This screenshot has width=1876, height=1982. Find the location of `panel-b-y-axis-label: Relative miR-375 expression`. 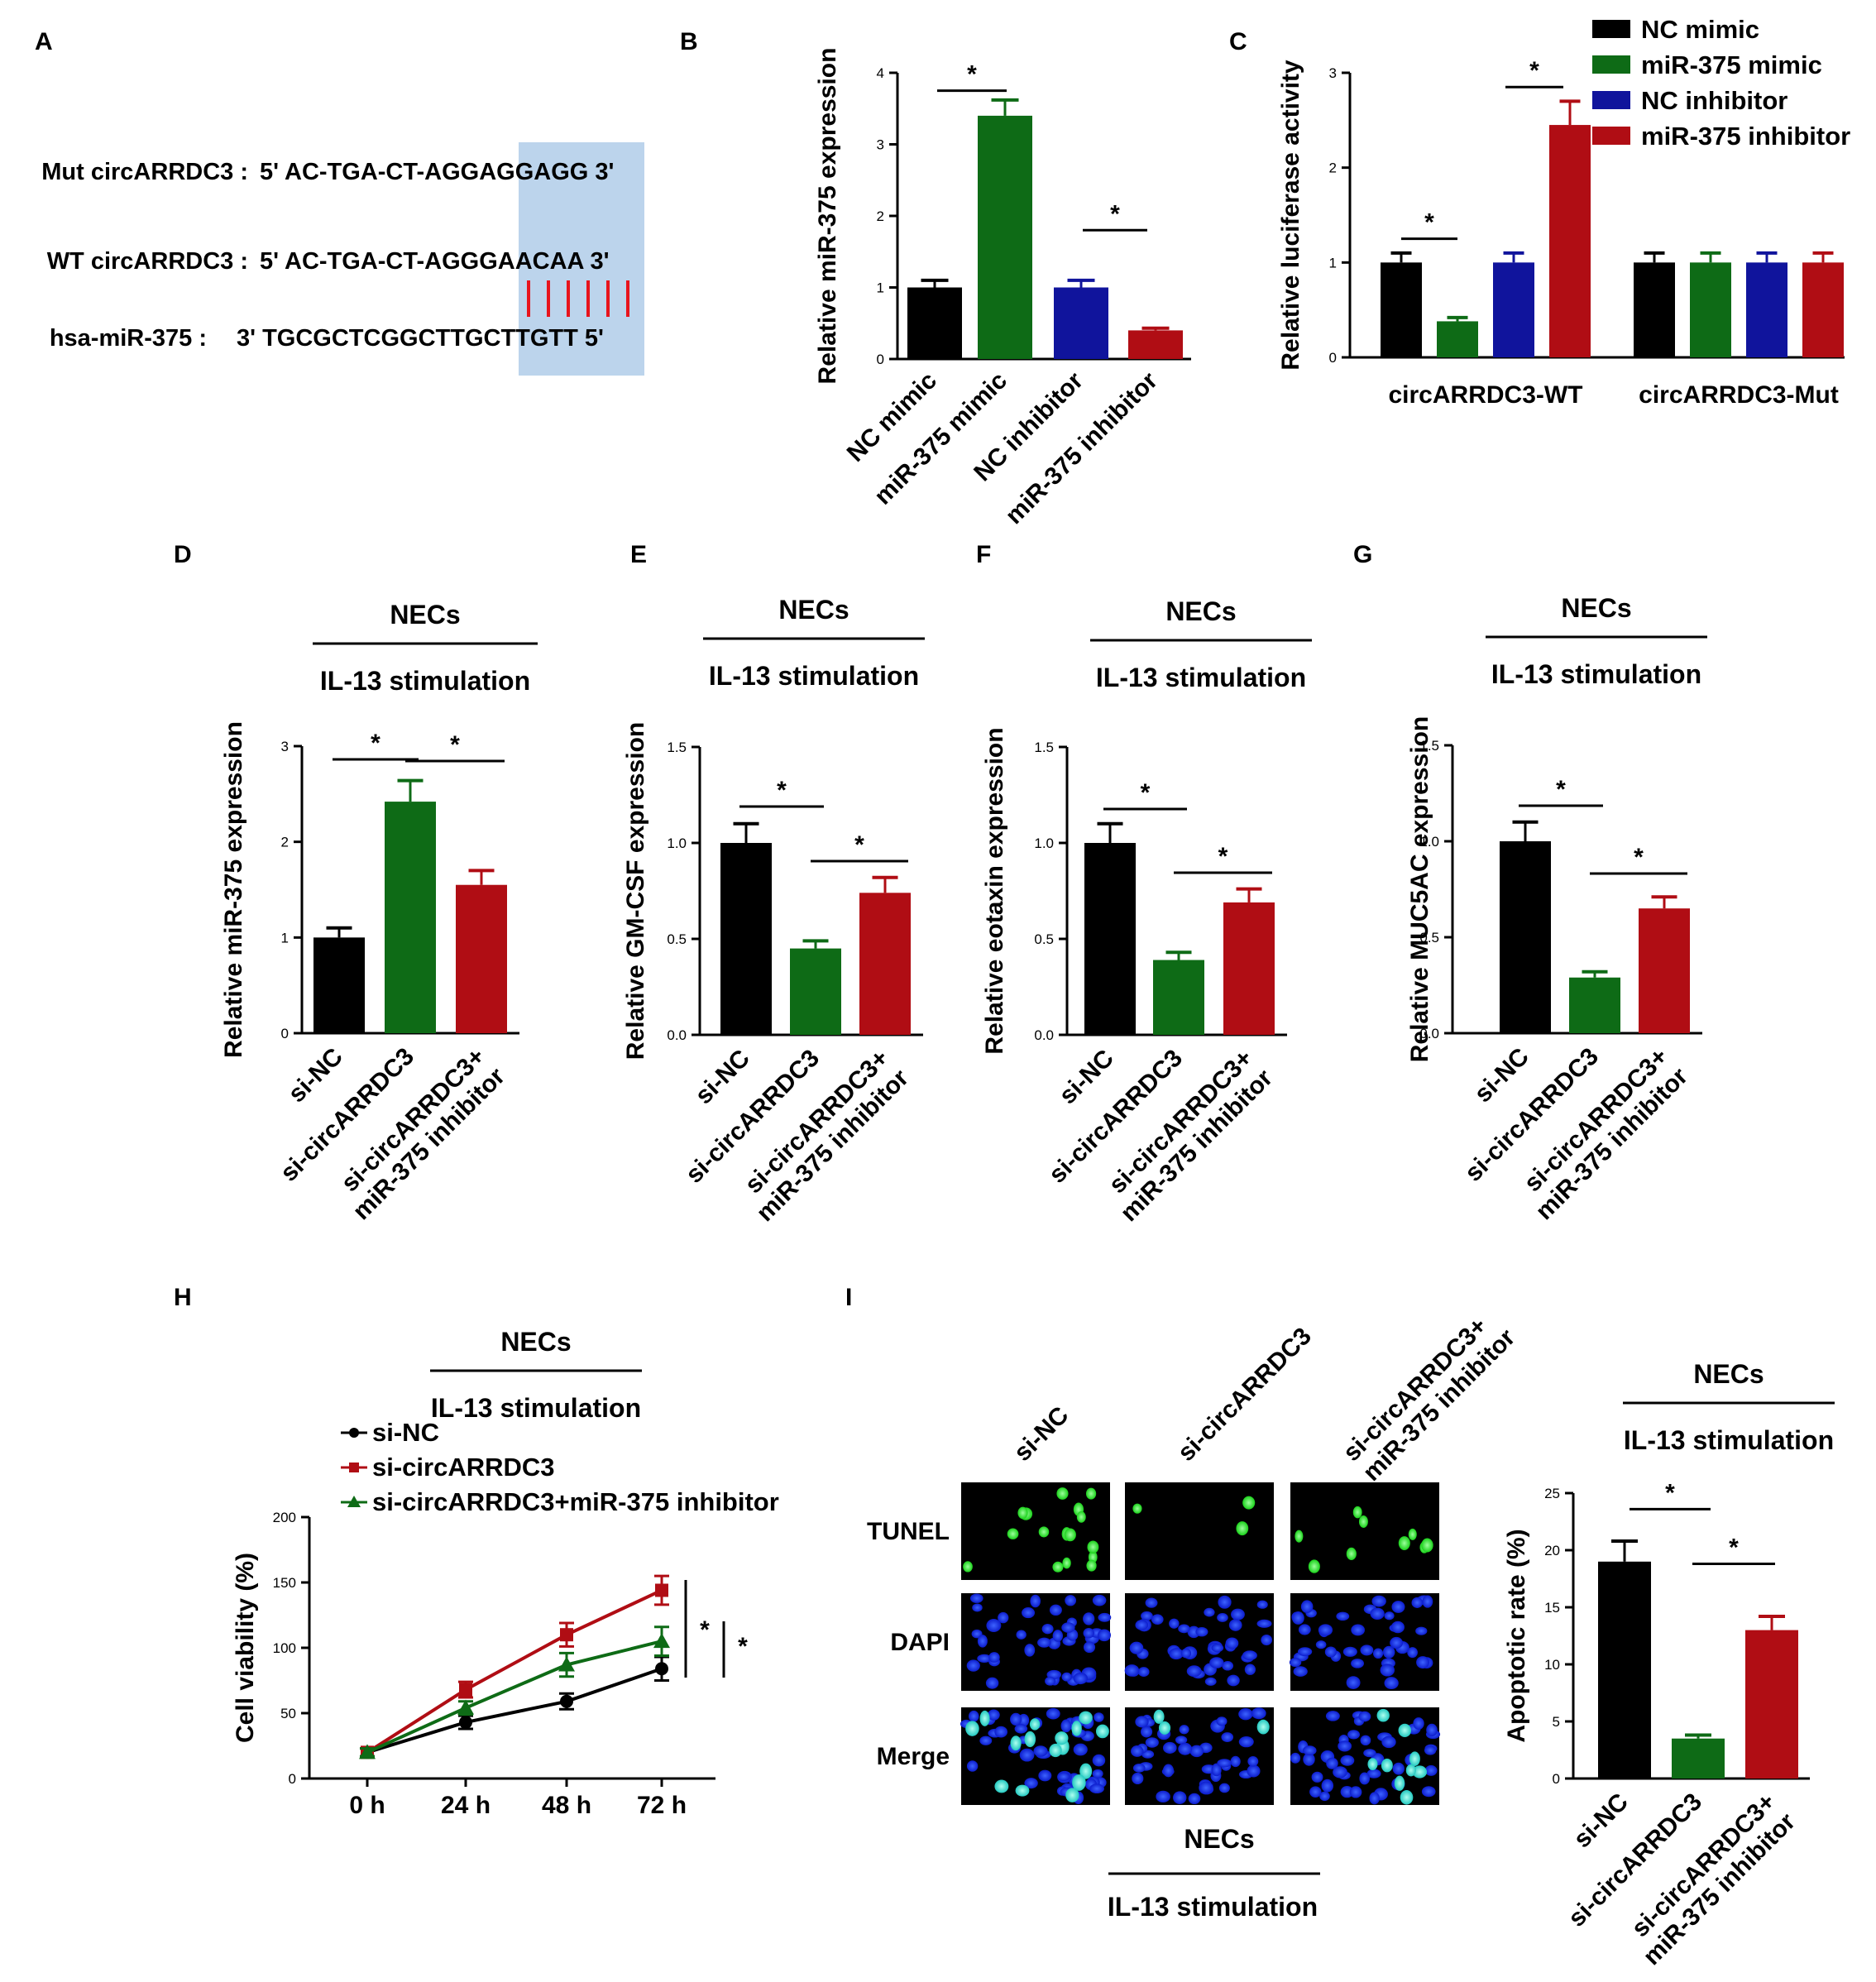

panel-b-y-axis-label: Relative miR-375 expression is located at coordinates (827, 217).